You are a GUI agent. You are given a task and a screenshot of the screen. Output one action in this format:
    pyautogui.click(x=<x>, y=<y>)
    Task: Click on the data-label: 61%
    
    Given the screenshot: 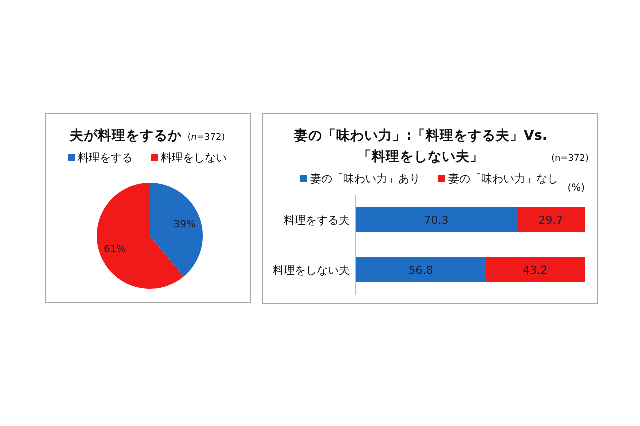 What is the action you would take?
    pyautogui.click(x=115, y=250)
    